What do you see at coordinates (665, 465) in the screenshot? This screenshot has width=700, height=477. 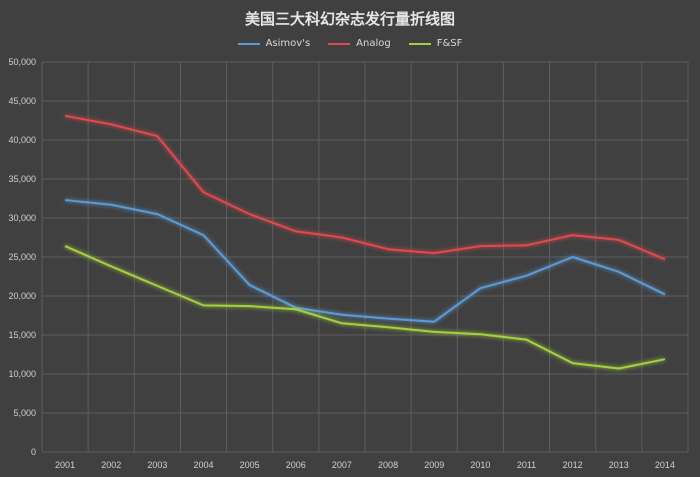 I see `x-tick-label: 2014` at bounding box center [665, 465].